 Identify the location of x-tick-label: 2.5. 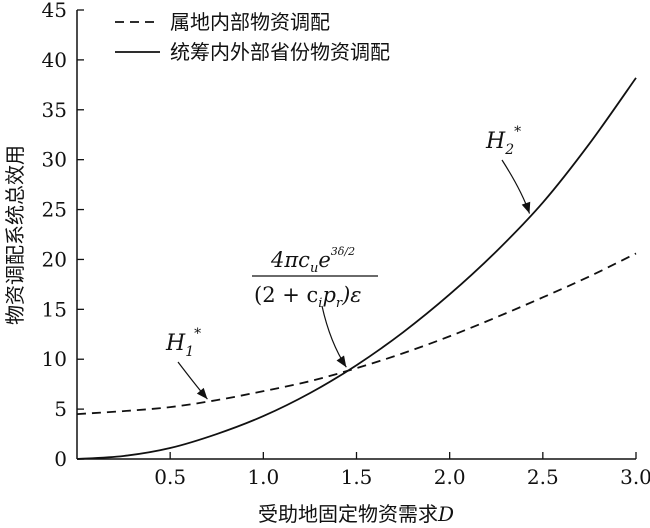
(543, 477).